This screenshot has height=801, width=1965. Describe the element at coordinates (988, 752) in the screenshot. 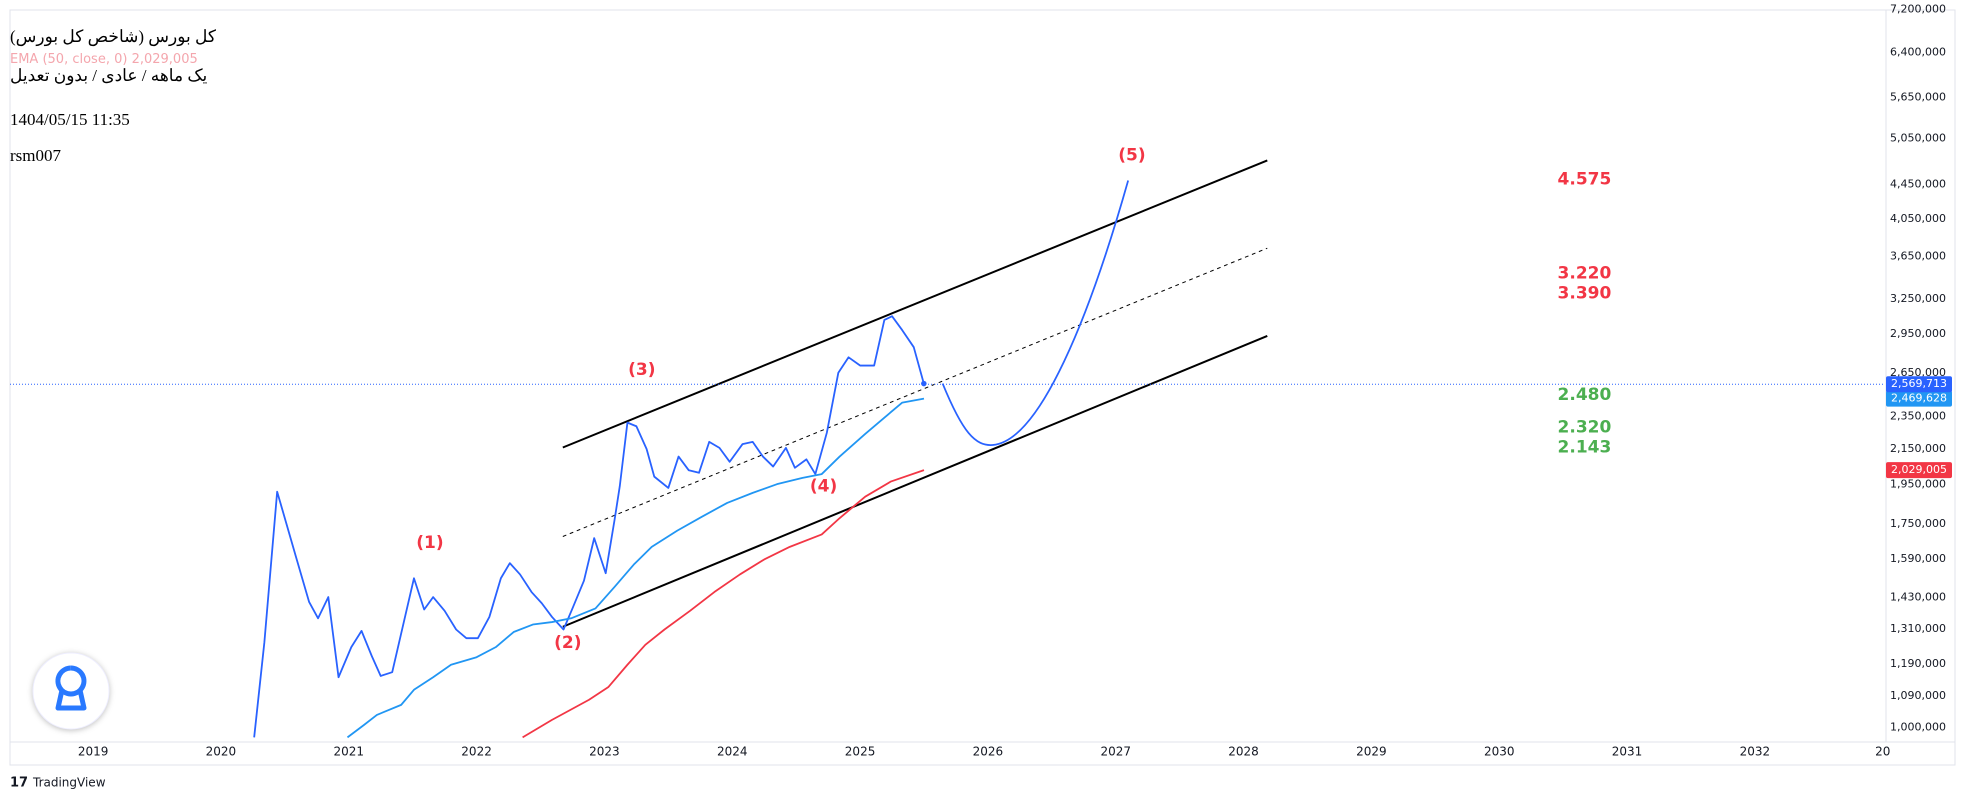

I see `x-tick-label: 2026` at that location.